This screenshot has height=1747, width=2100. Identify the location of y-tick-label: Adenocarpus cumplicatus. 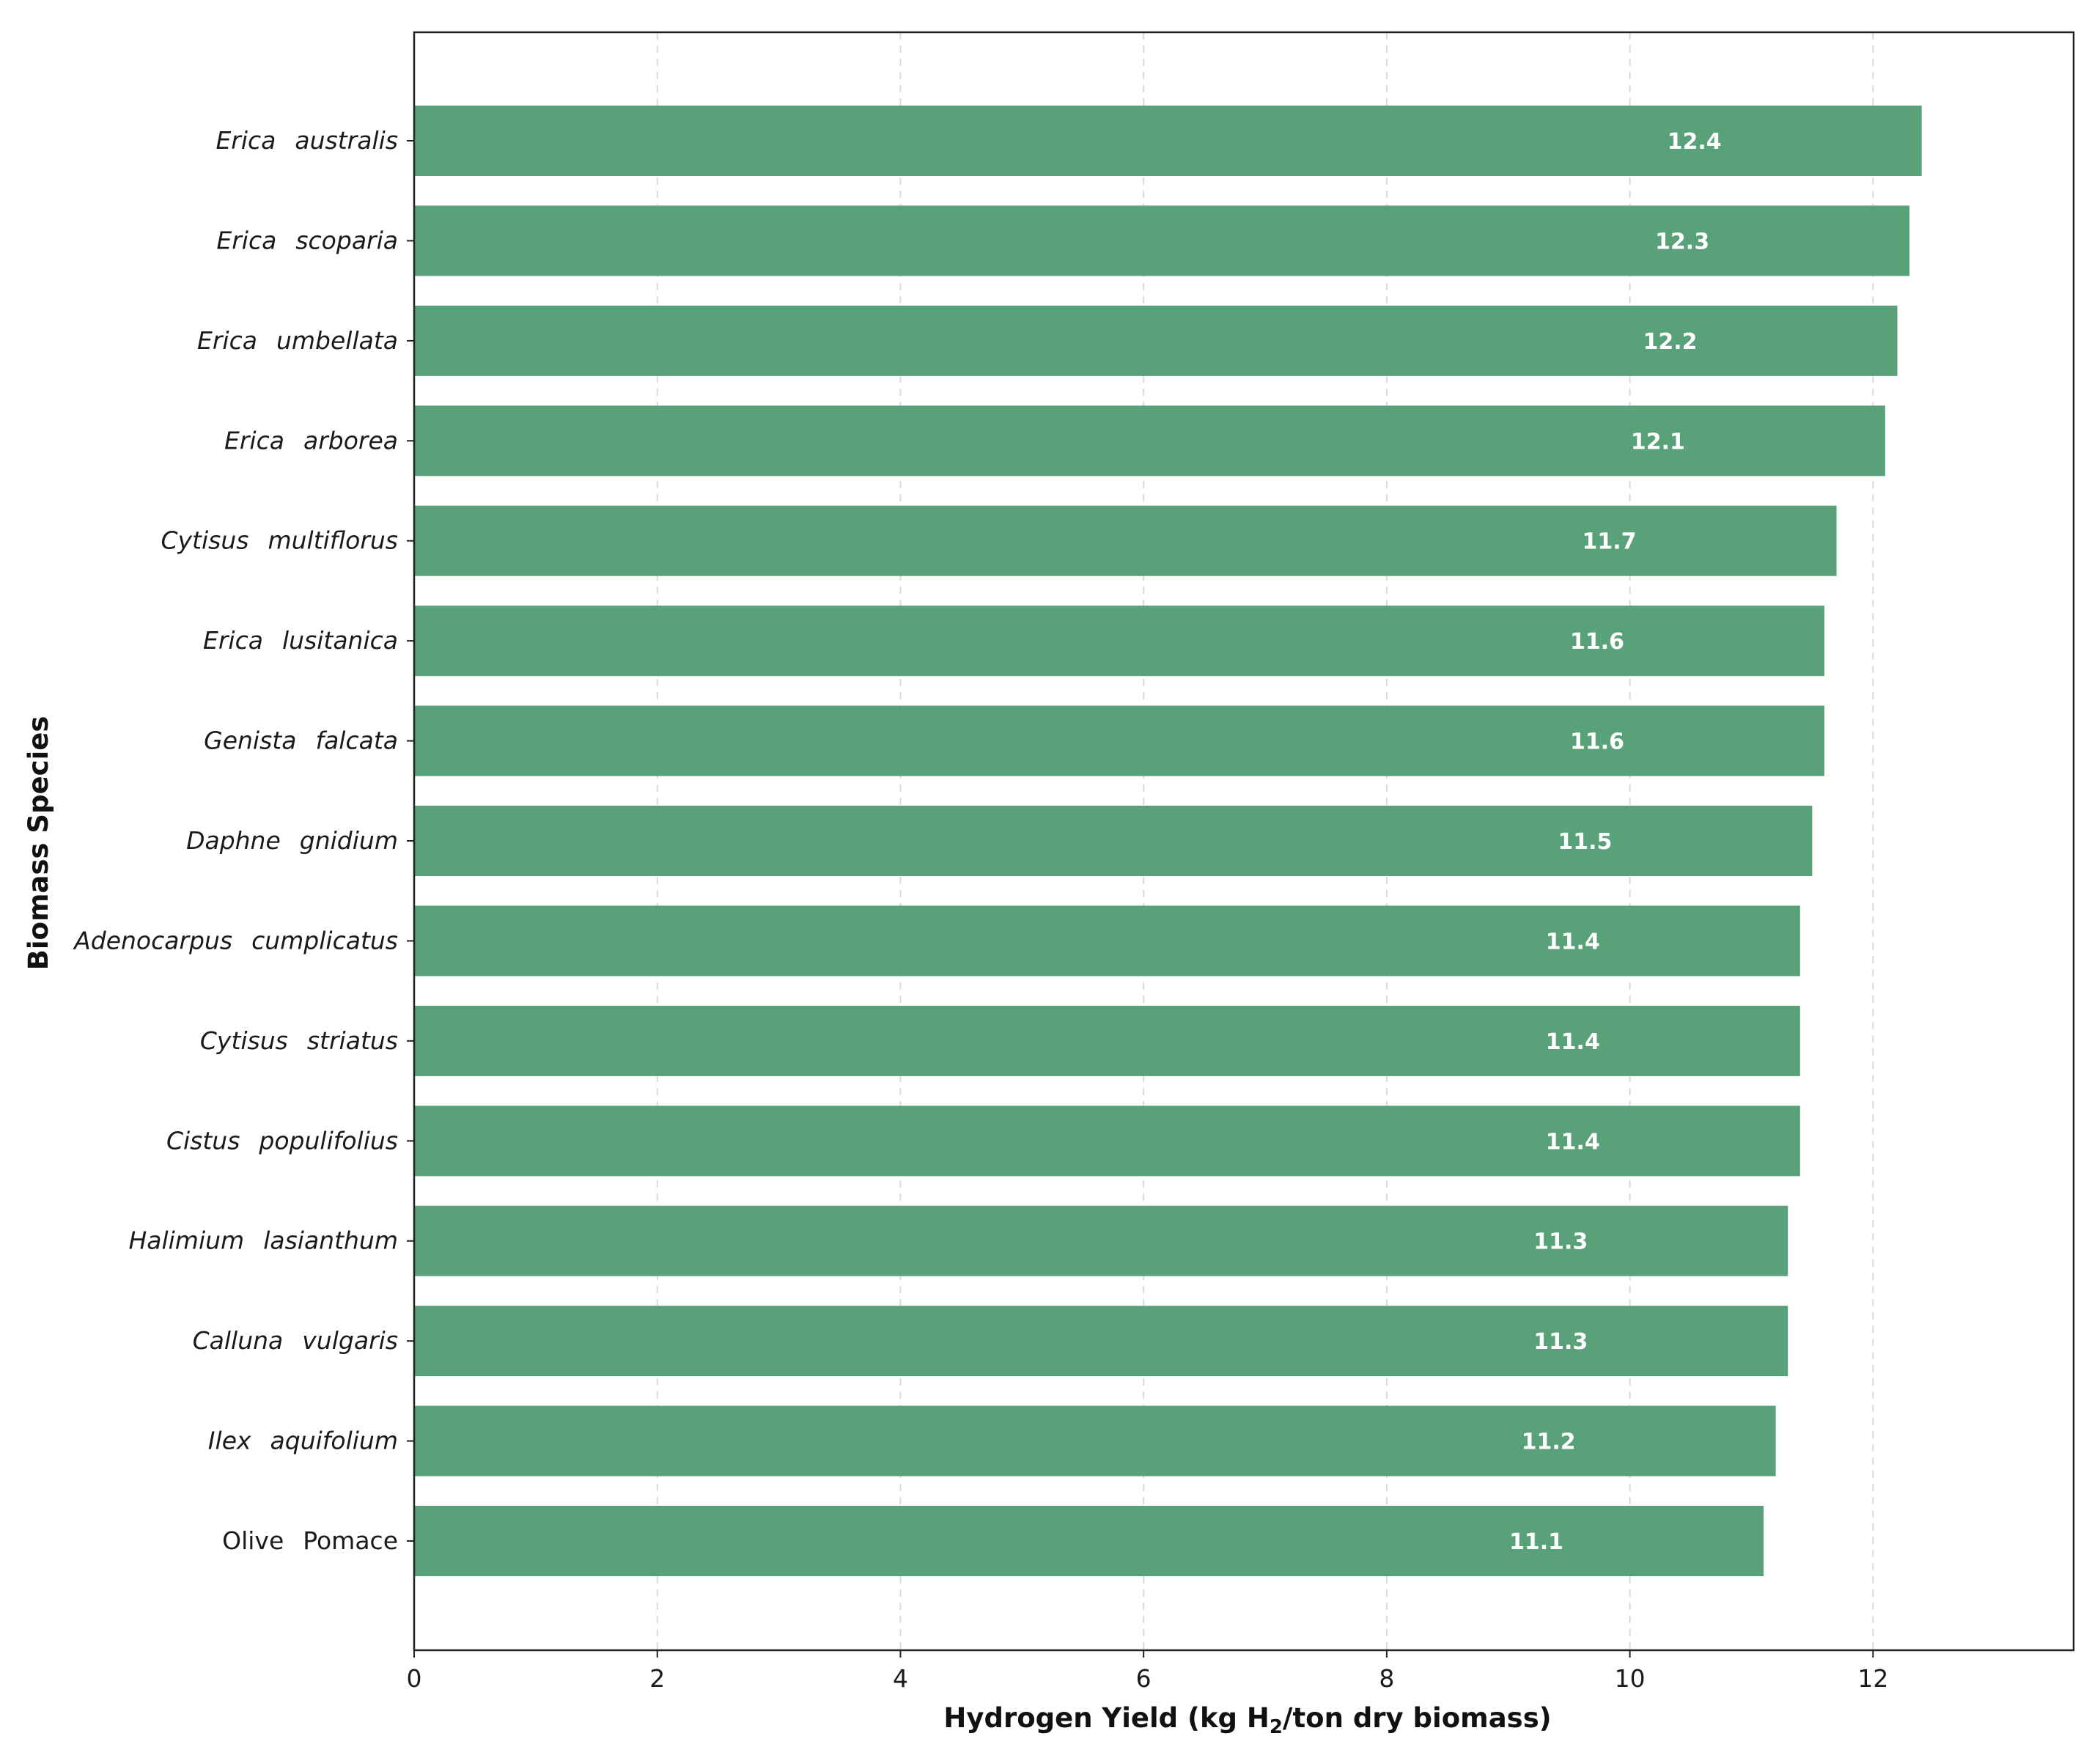
(235, 940).